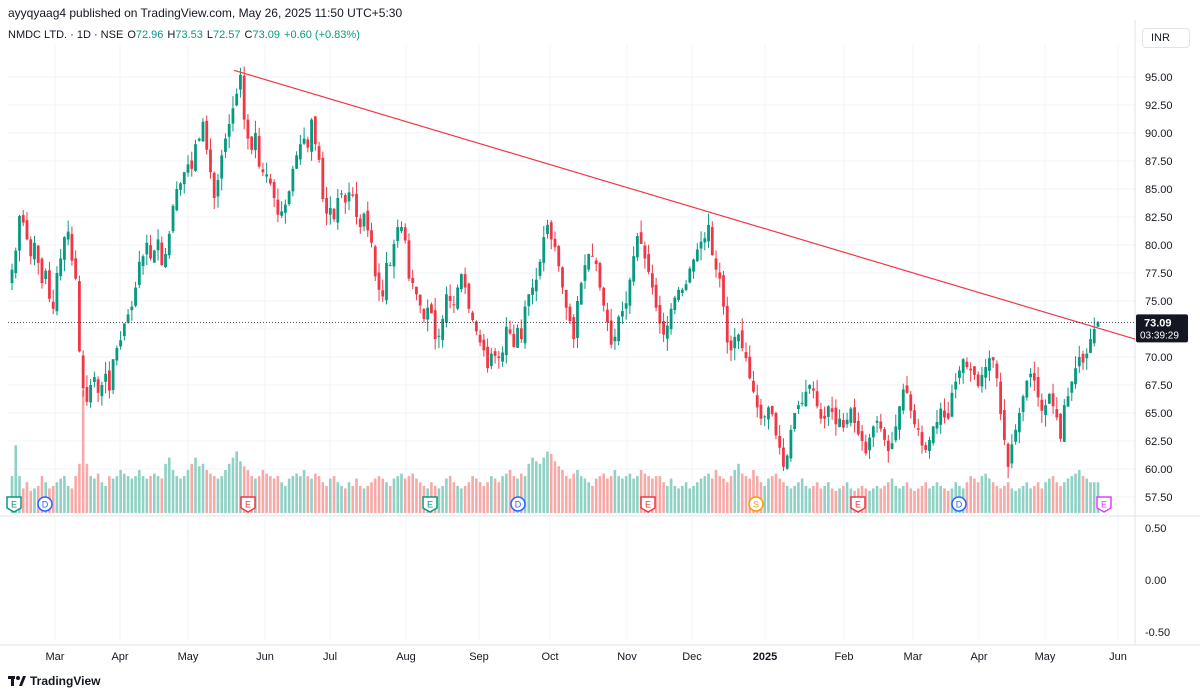 This screenshot has height=696, width=1200. What do you see at coordinates (756, 504) in the screenshot?
I see `event-badge-s` at bounding box center [756, 504].